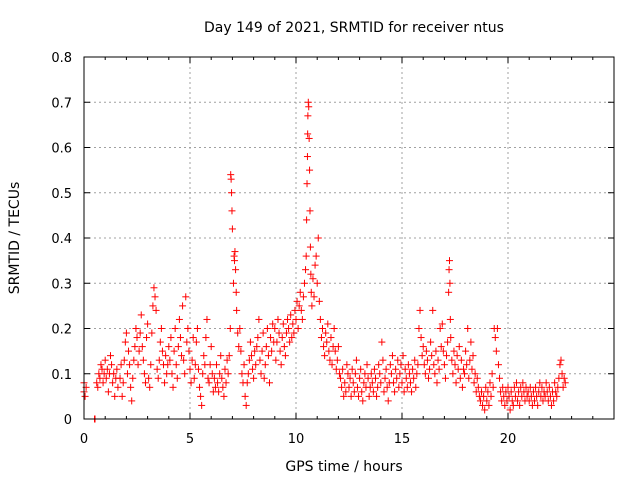 This screenshot has width=640, height=480. Describe the element at coordinates (61, 330) in the screenshot. I see `y-tick-label: 0.2` at that location.